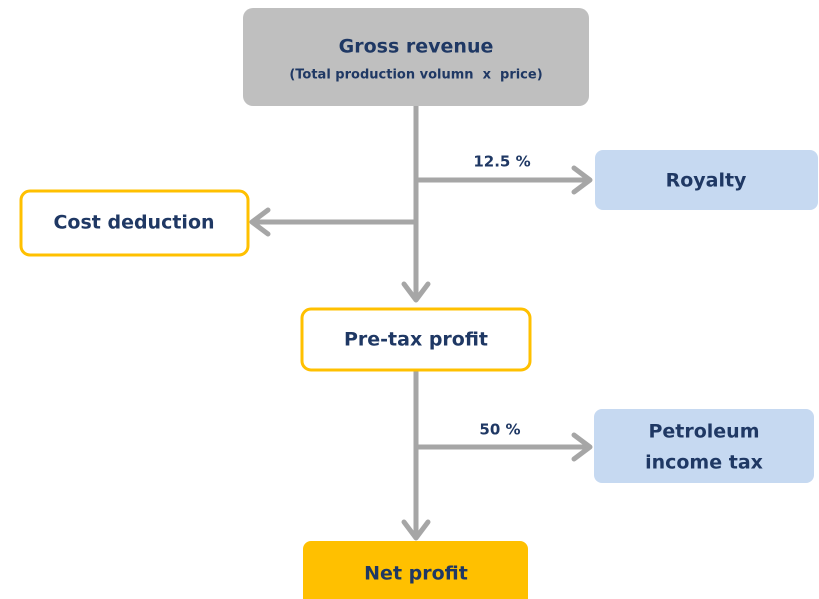  Describe the element at coordinates (501, 162) in the screenshot. I see `edge-label: 12.5 %` at that location.